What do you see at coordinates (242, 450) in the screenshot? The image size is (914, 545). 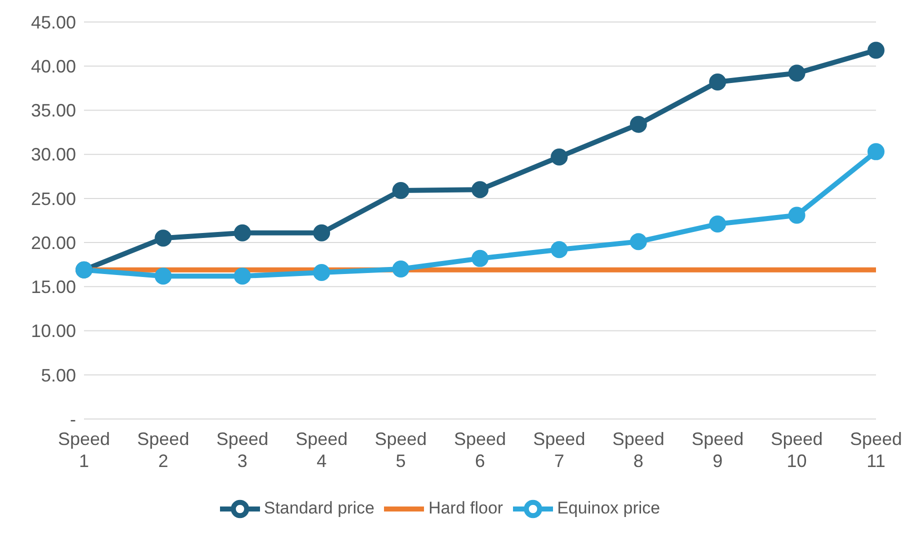 I see `x-tick-label: Speed 3` at bounding box center [242, 450].